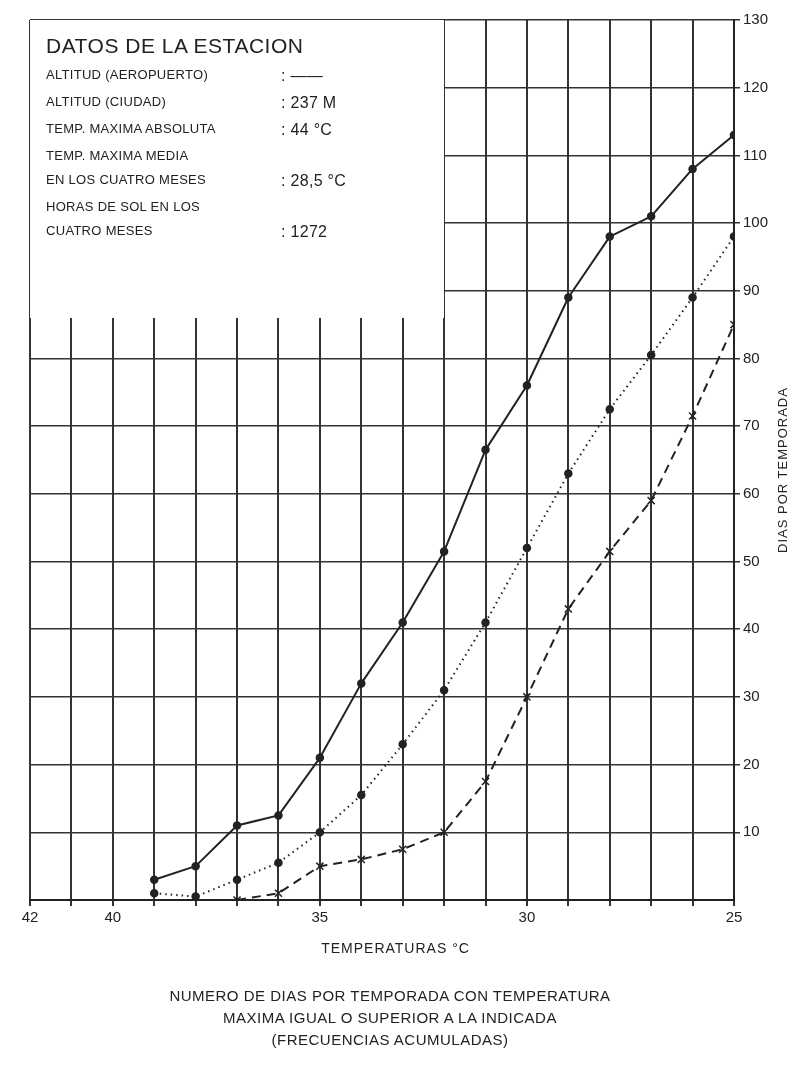  I want to click on y-tick-label: 30, so click(751, 696).